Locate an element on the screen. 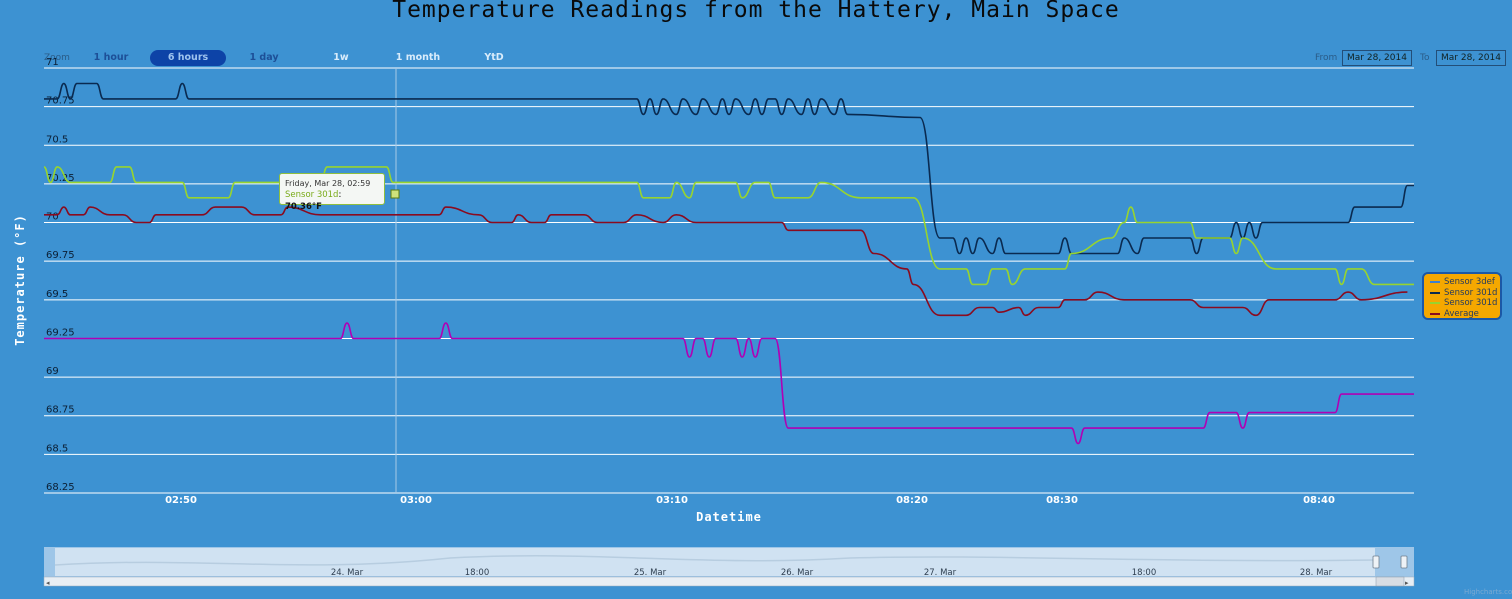 The width and height of the screenshot is (1512, 599). legend-label: Average is located at coordinates (1461, 313).